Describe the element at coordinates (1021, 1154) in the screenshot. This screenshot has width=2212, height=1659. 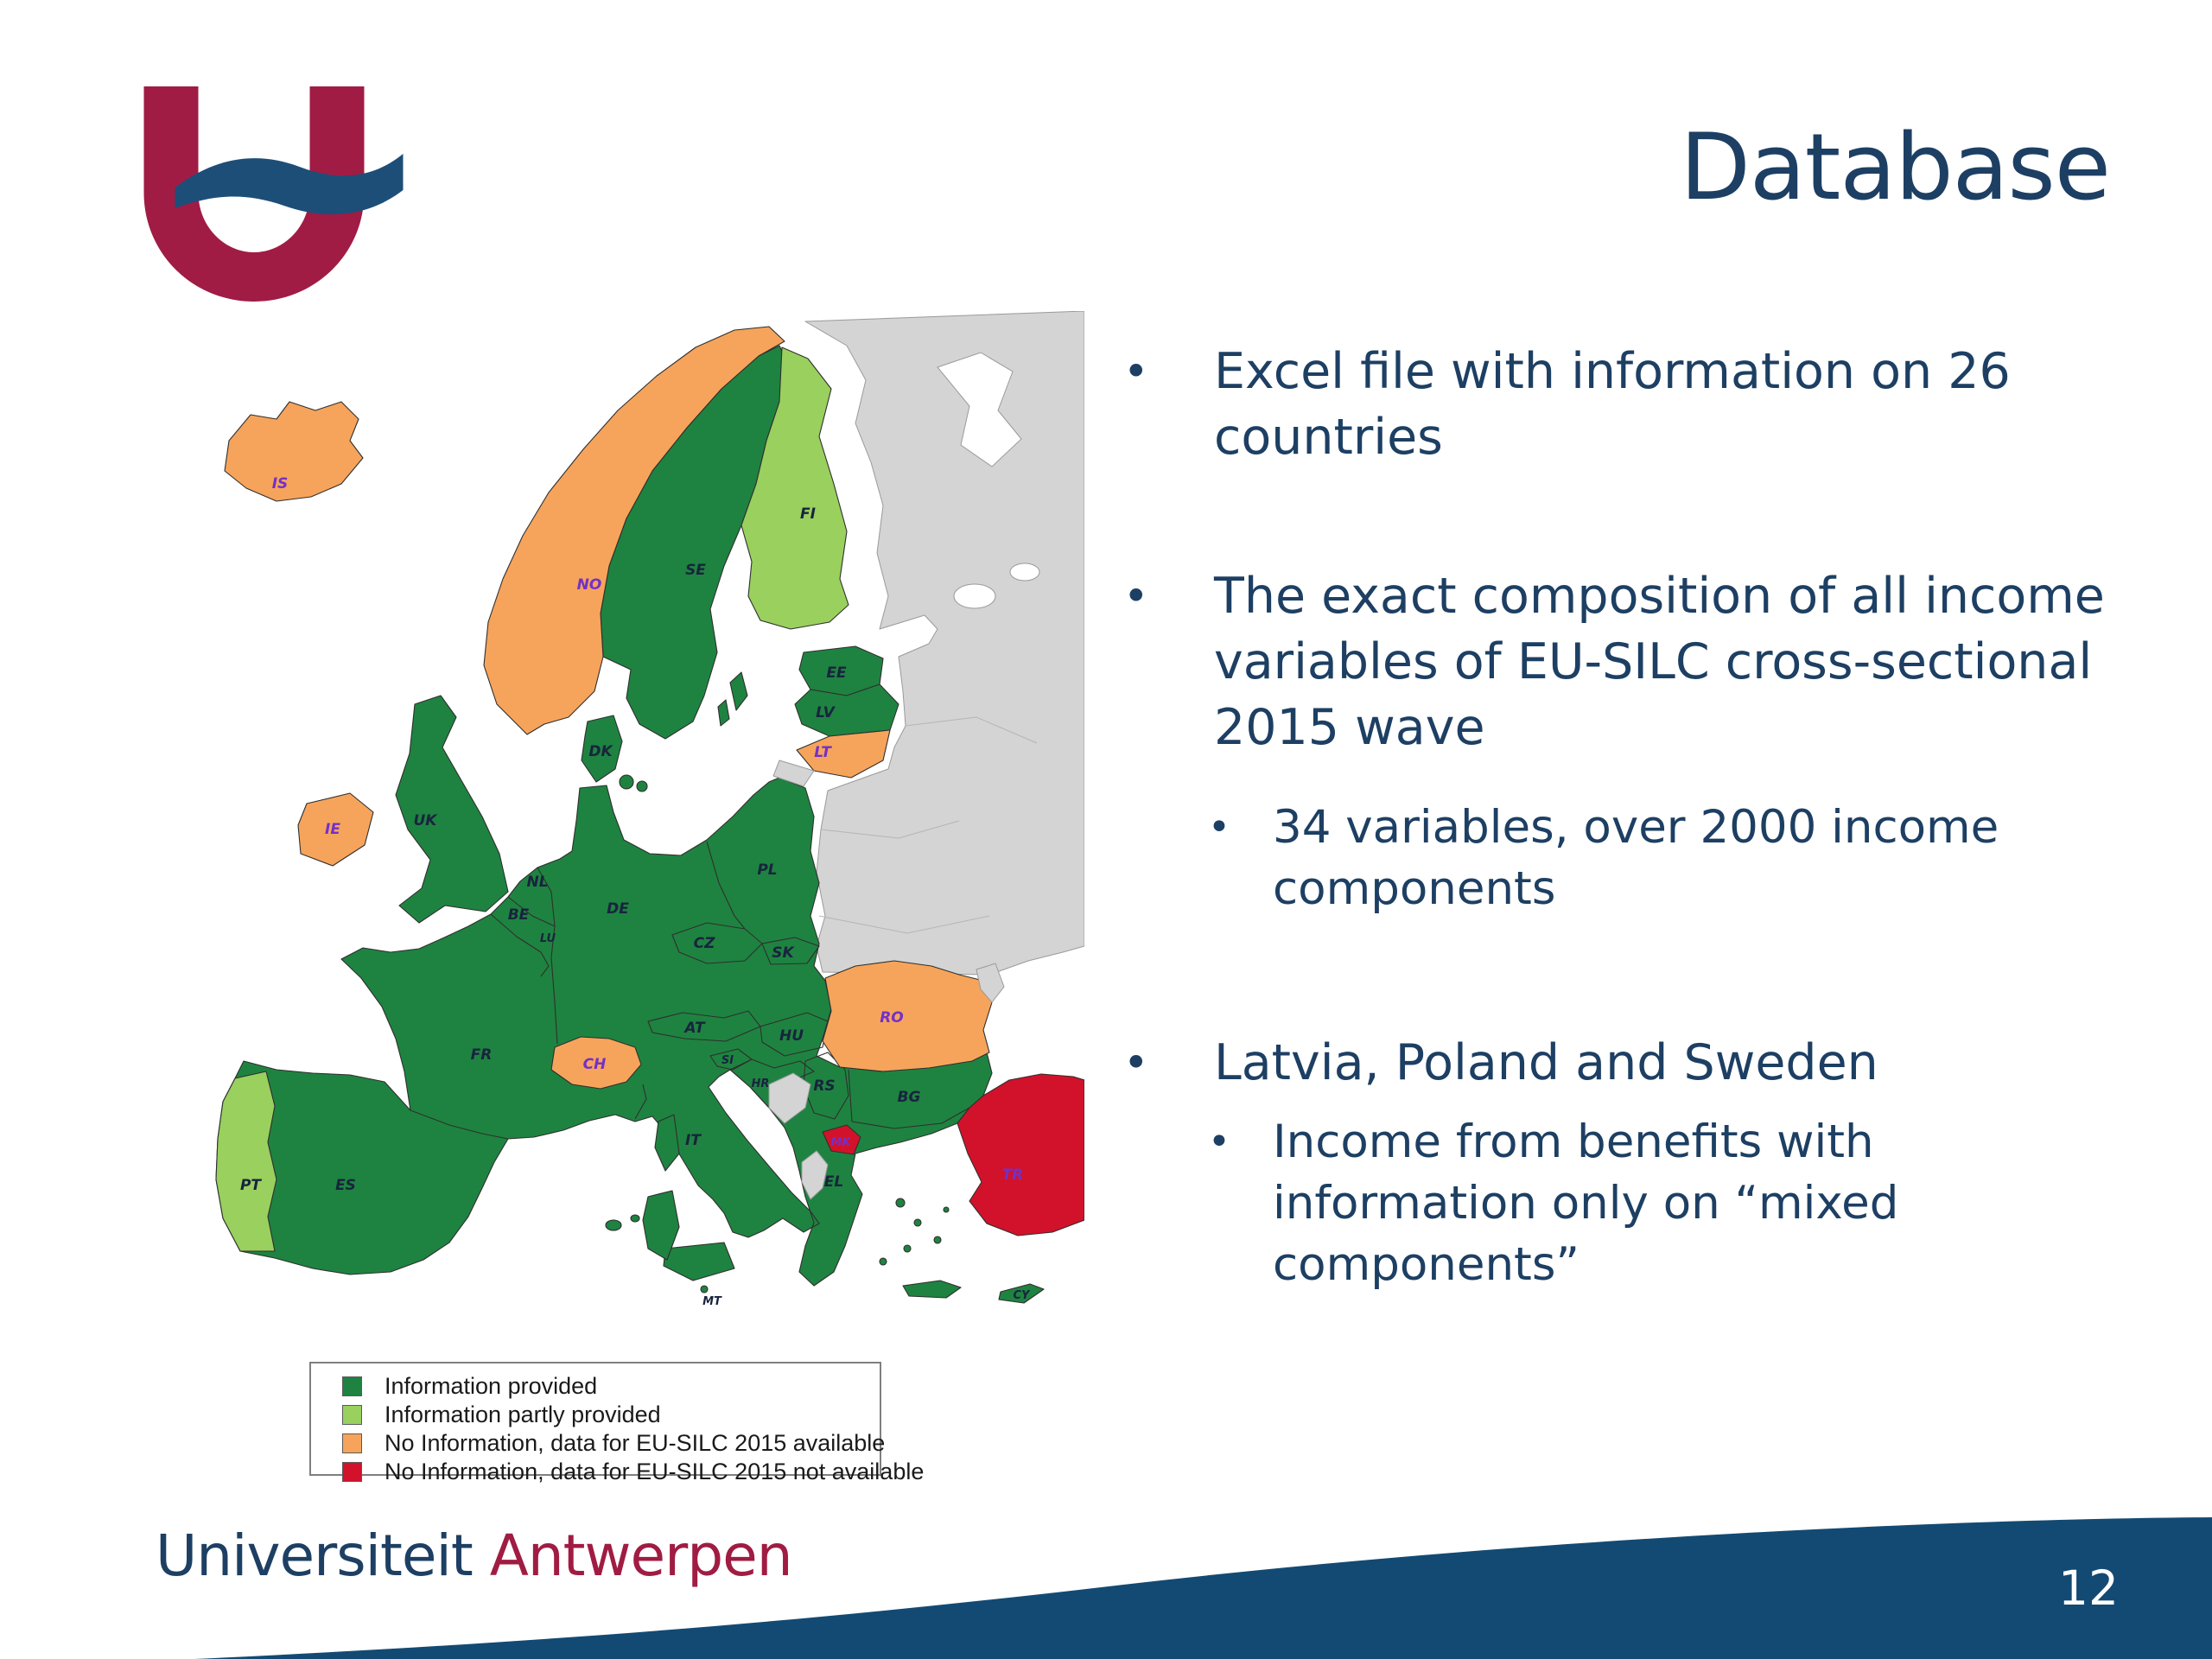
I see `country-turkey` at that location.